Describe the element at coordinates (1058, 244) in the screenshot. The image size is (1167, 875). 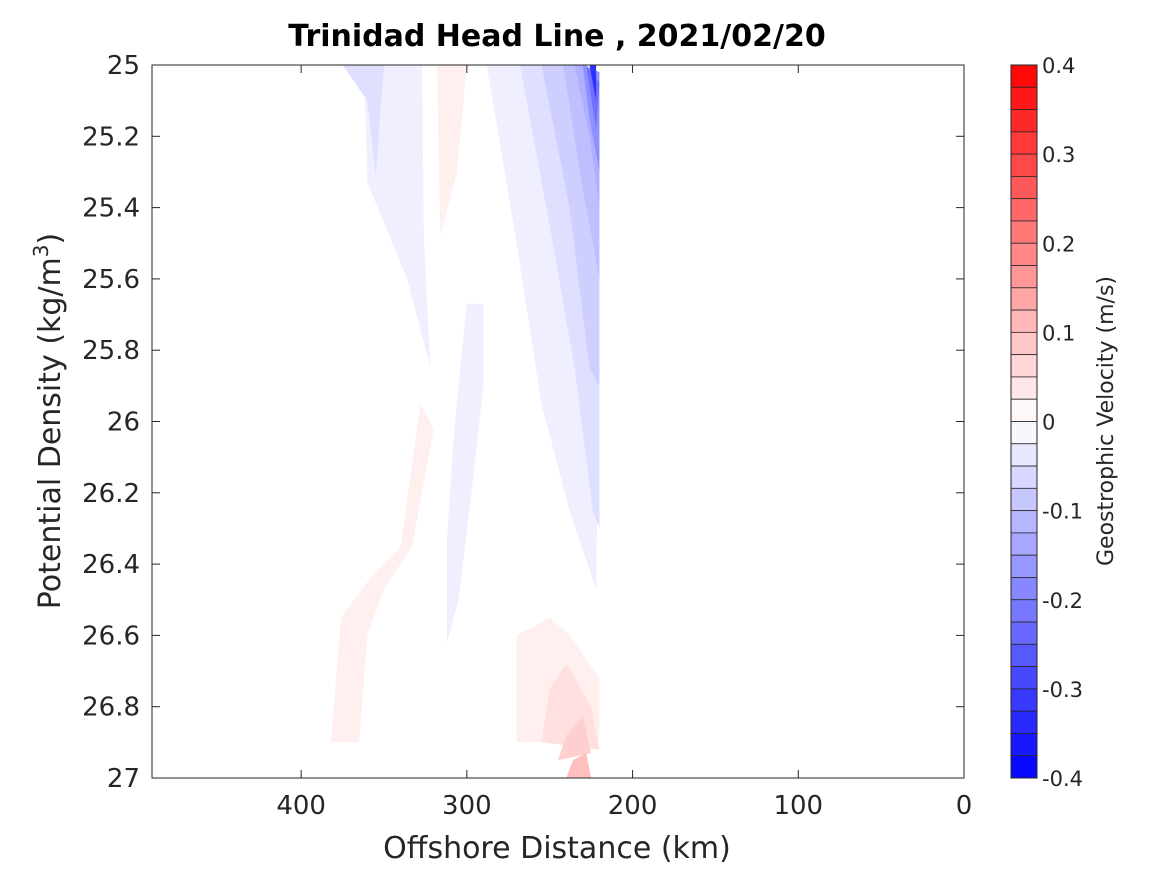
I see `colorbar-tick-label: 0.2` at that location.